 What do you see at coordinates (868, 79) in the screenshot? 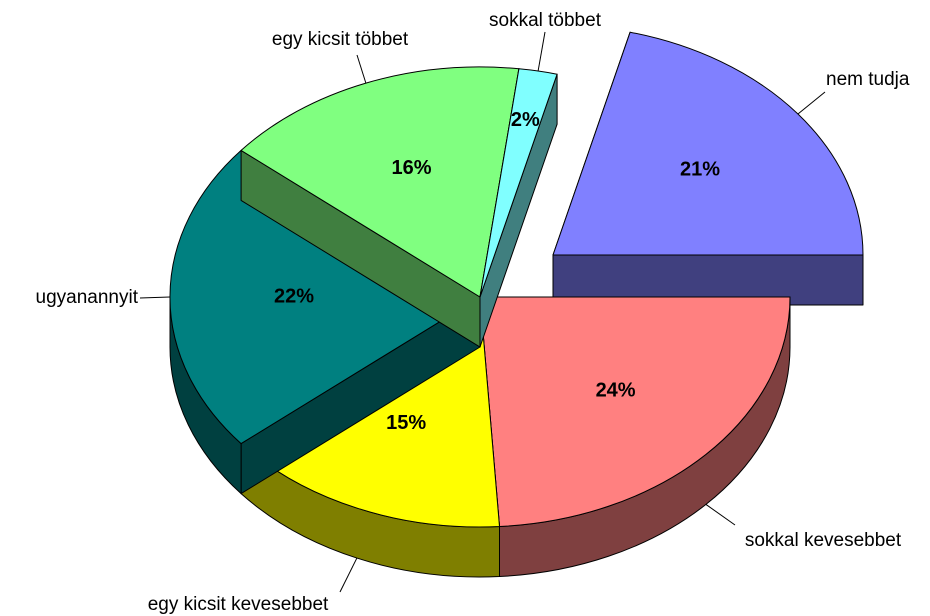
I see `category-label: nem tudja` at bounding box center [868, 79].